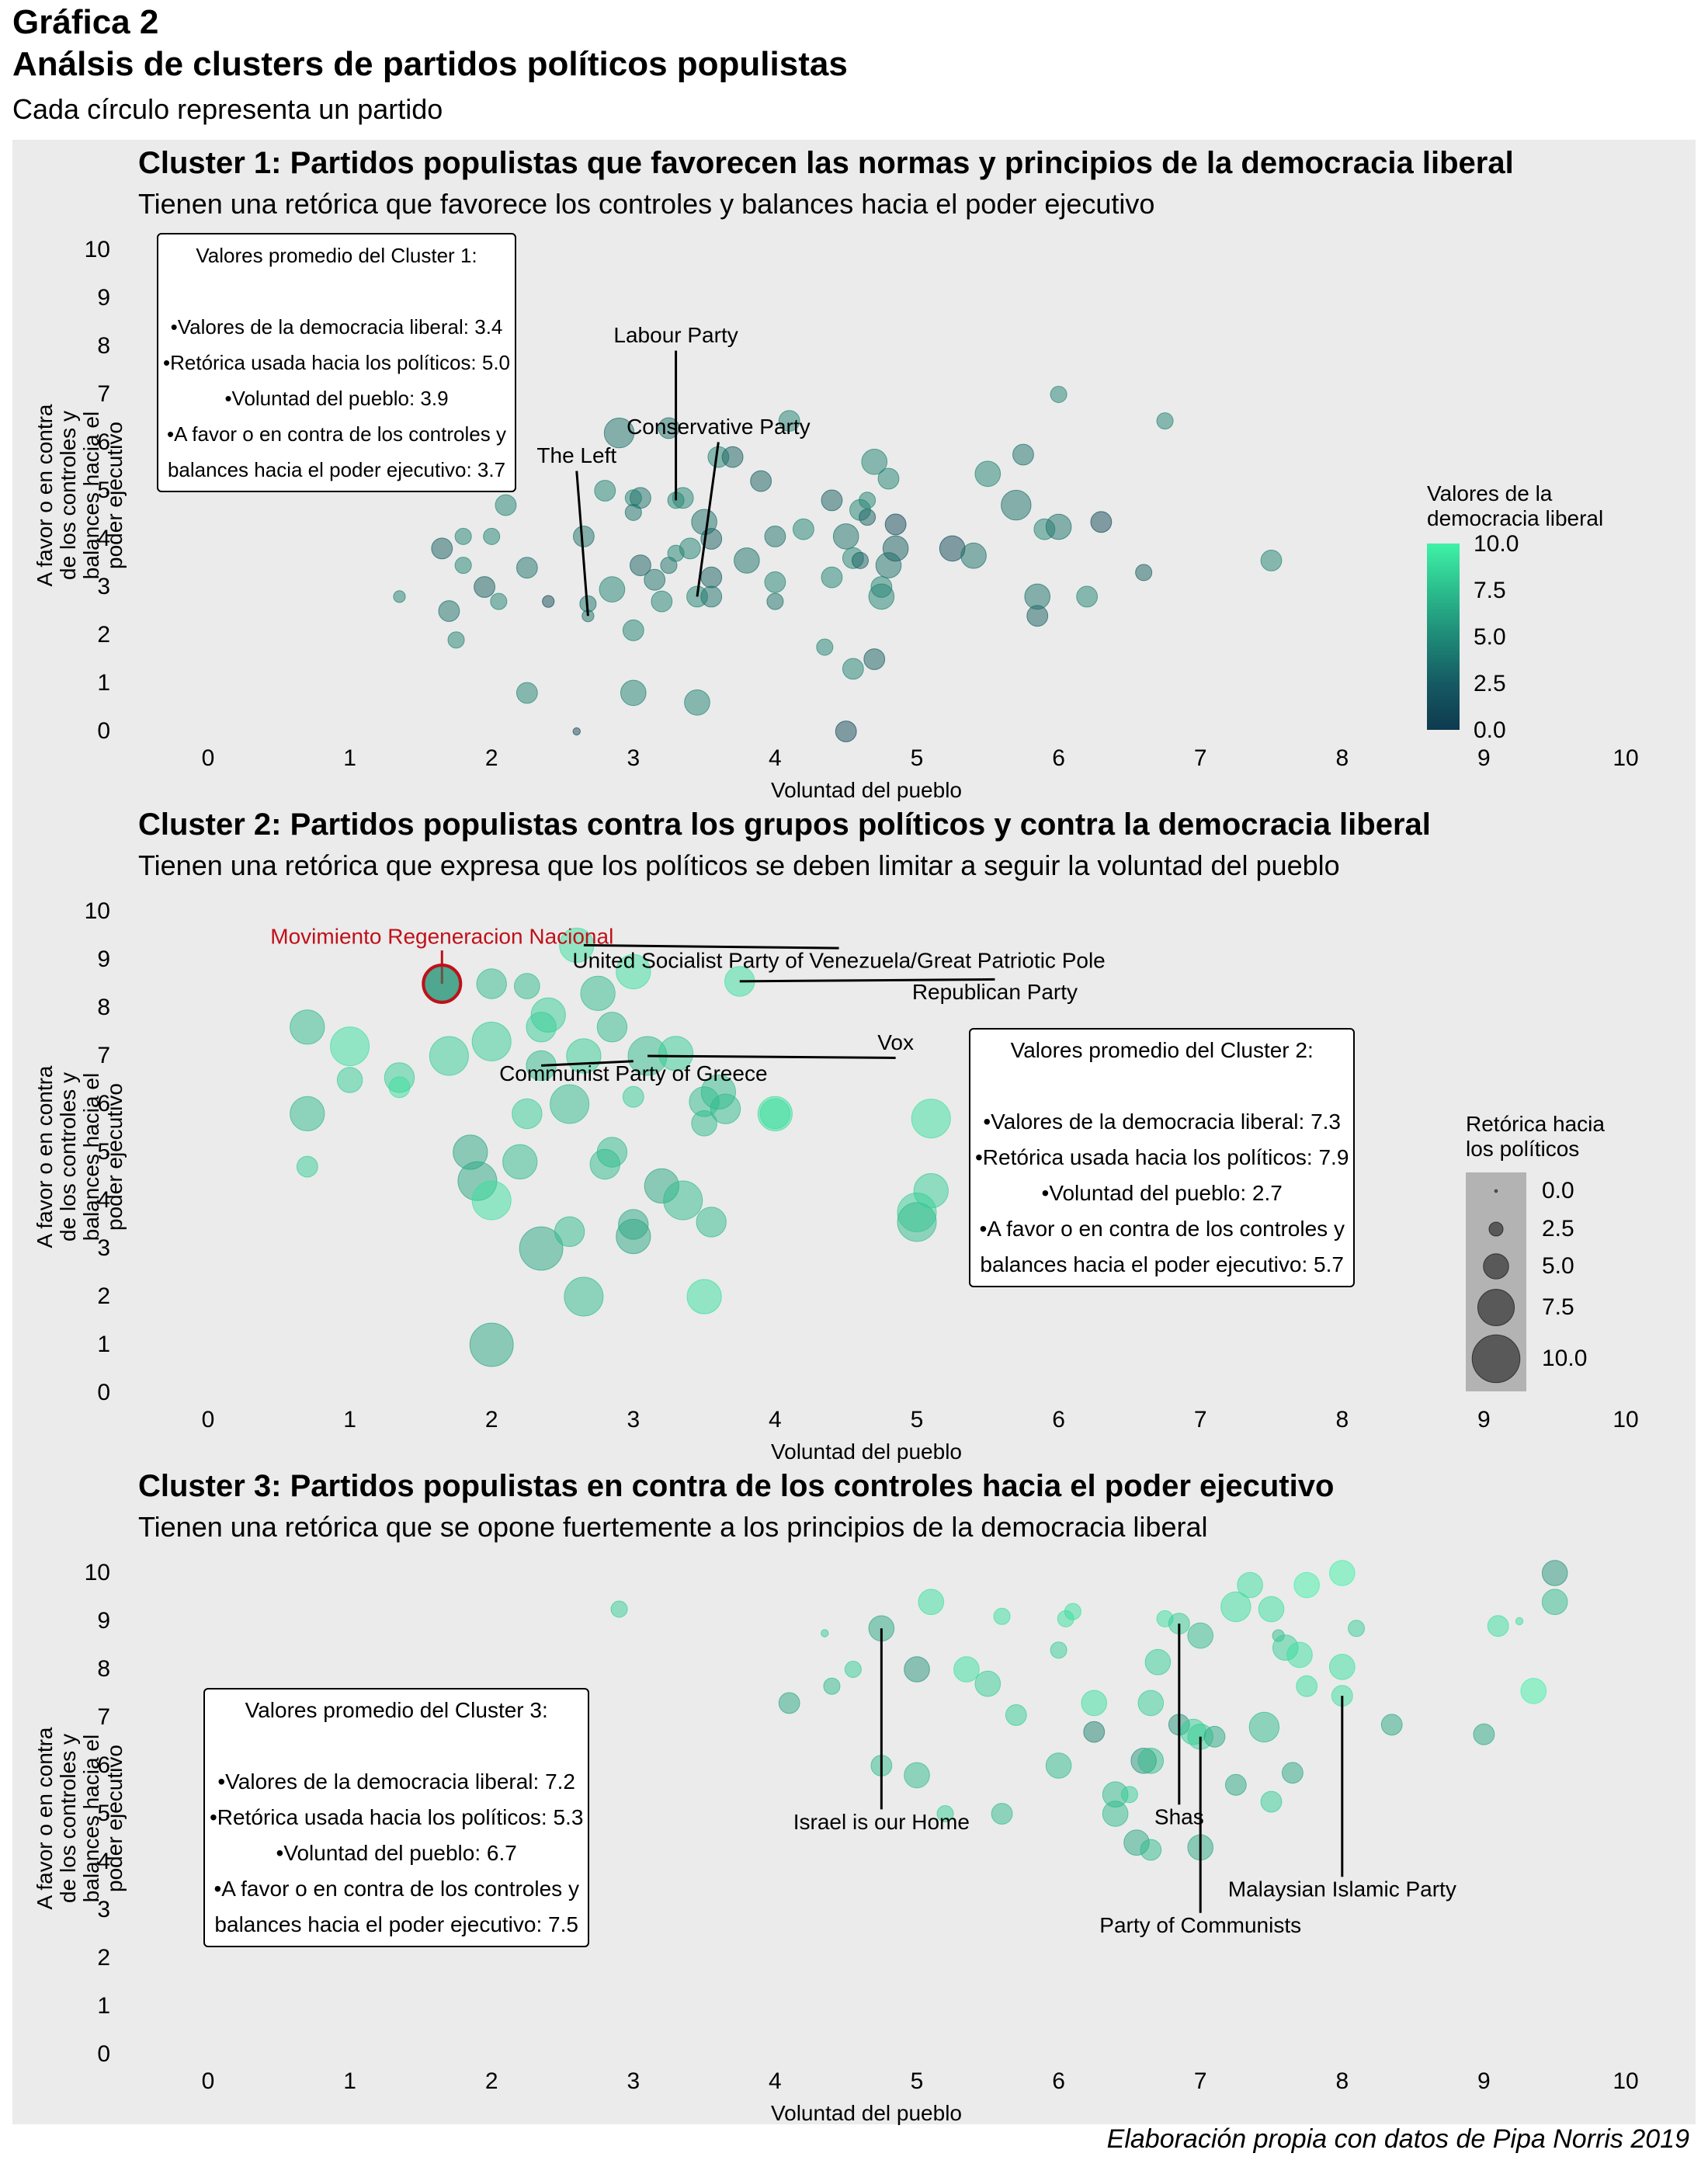 This screenshot has height=2174, width=1708. What do you see at coordinates (1484, 758) in the screenshot?
I see `x-tick-label: 9` at bounding box center [1484, 758].